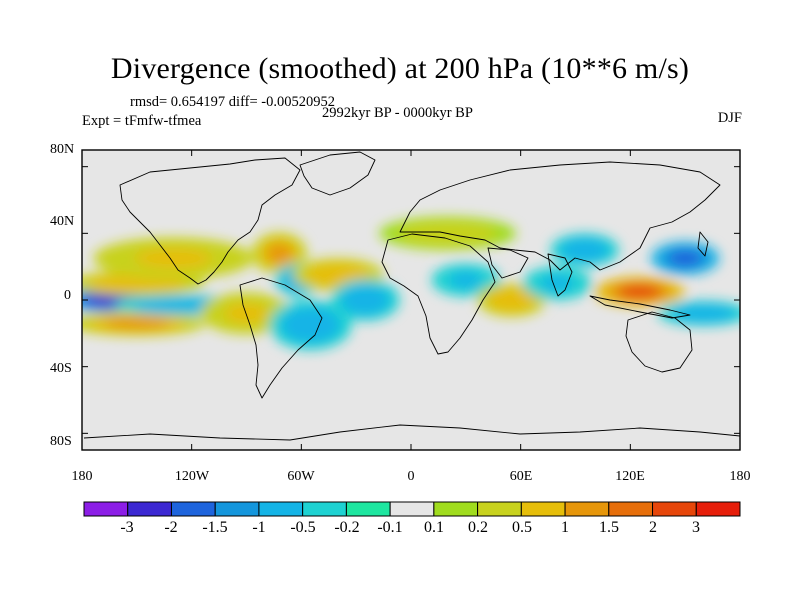 The height and width of the screenshot is (600, 800). What do you see at coordinates (82, 476) in the screenshot?
I see `x-tick-label-0: 180` at bounding box center [82, 476].